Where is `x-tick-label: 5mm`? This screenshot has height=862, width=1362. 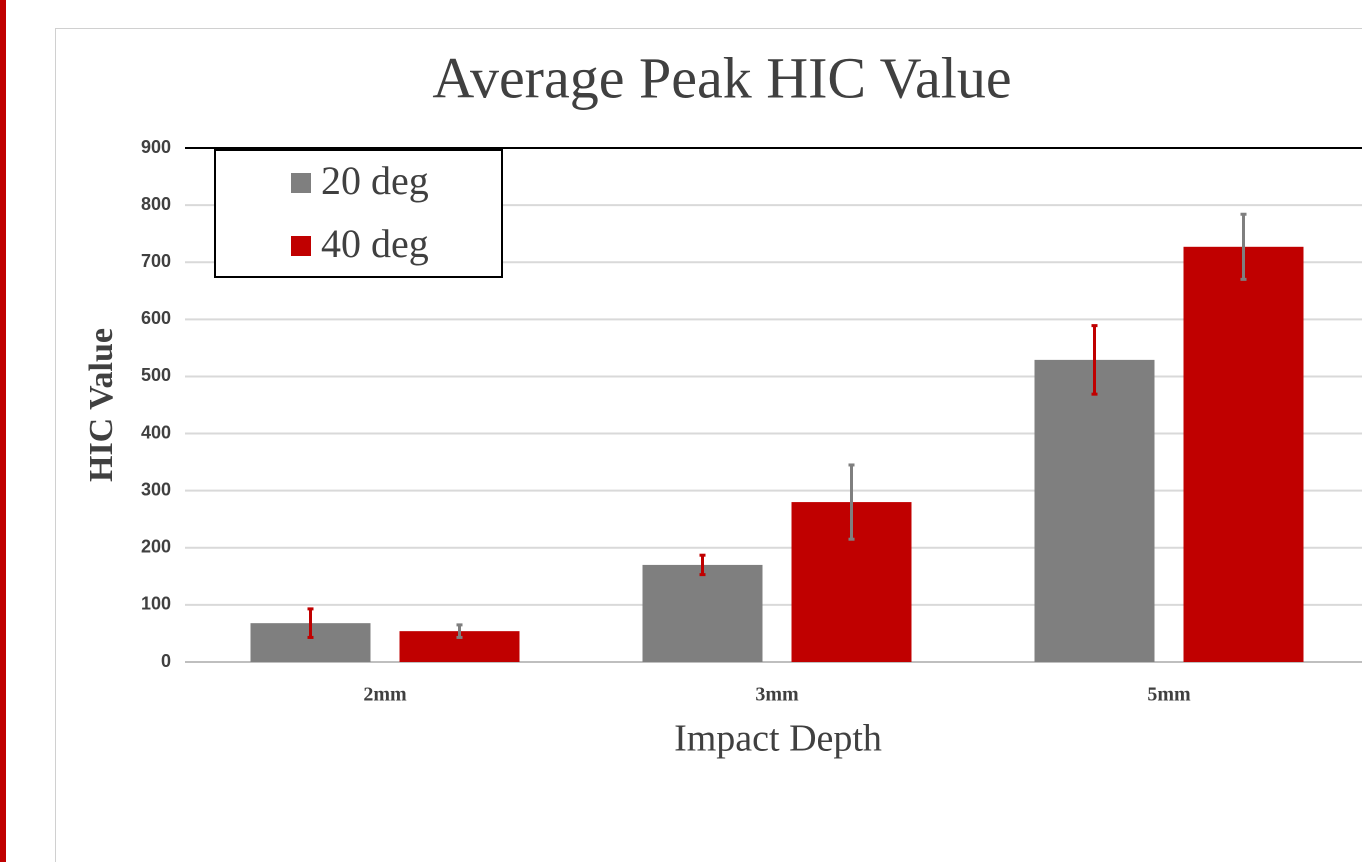 x-tick-label: 5mm is located at coordinates (1169, 695).